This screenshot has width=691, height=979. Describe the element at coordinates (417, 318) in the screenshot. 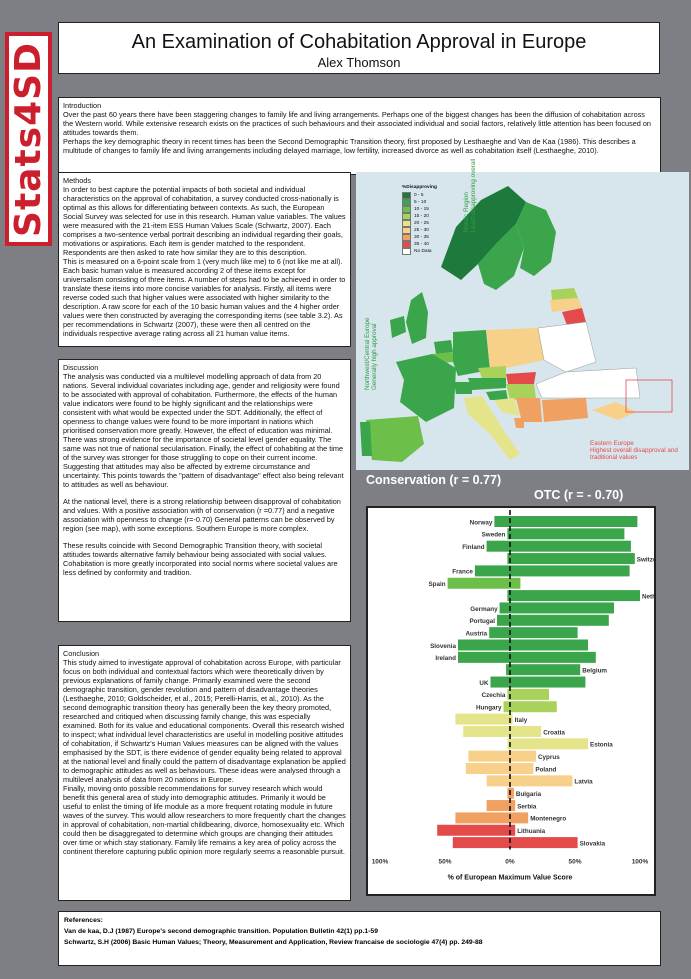

I see `map-uk` at that location.